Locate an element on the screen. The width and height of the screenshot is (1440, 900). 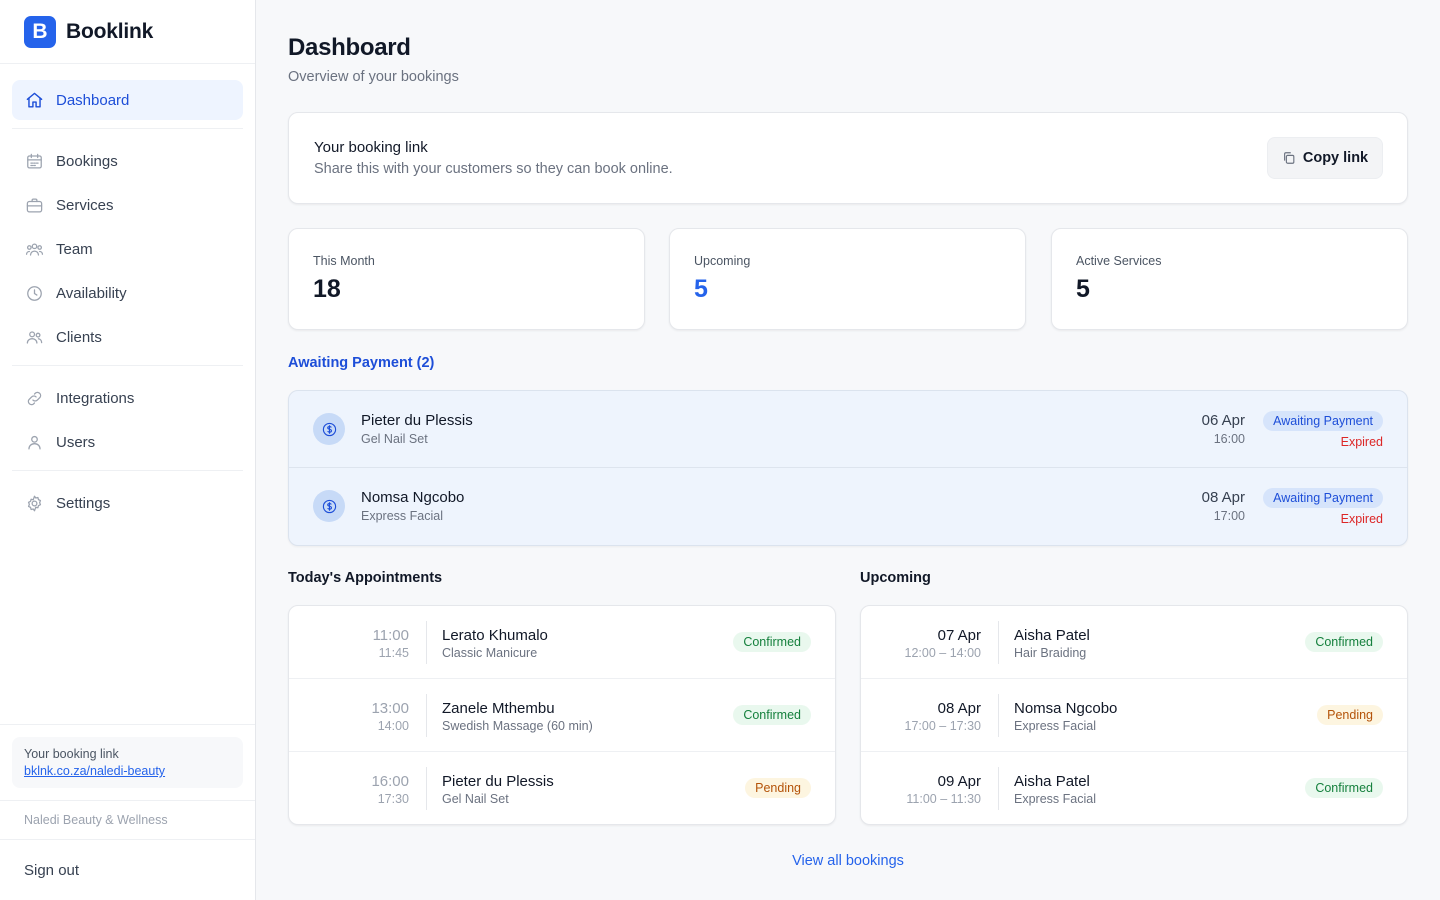
sidebar-item-label: Dashboard is located at coordinates (93, 100).